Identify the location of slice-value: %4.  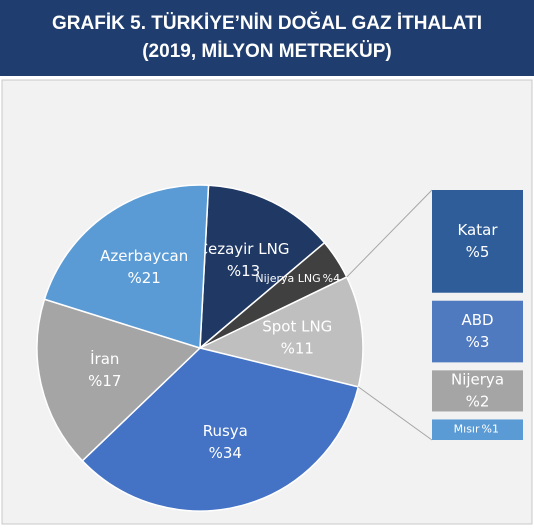
(331, 278).